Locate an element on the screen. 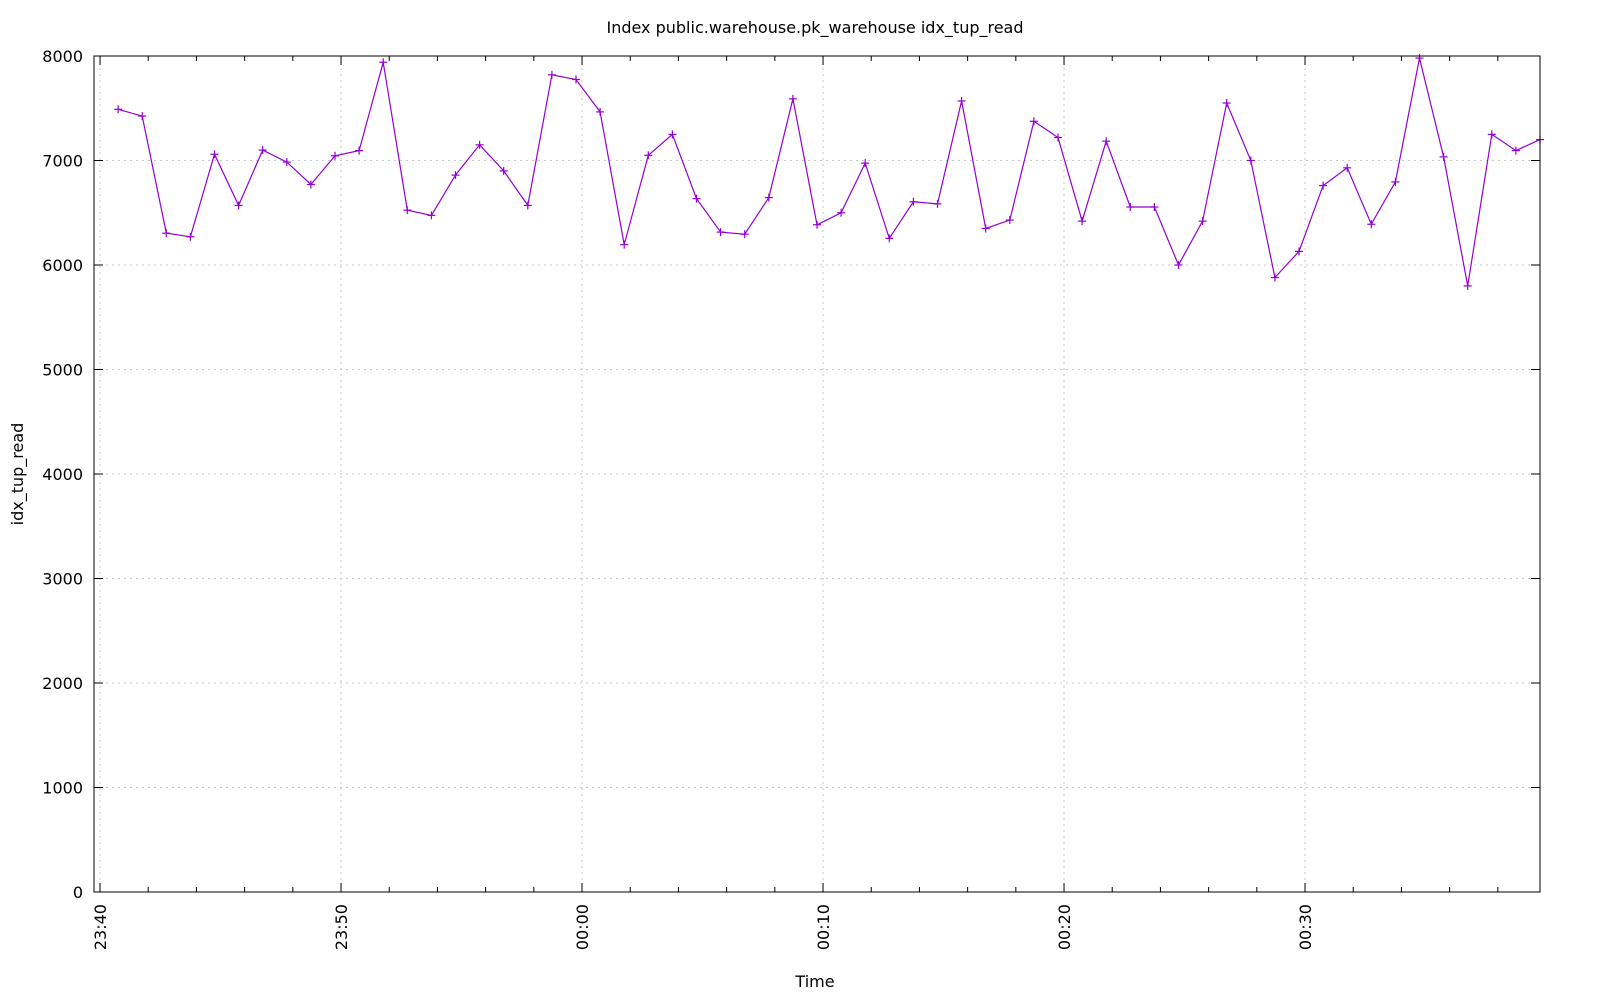 This screenshot has width=1600, height=1000. x-tick-label: 00:00 is located at coordinates (582, 927).